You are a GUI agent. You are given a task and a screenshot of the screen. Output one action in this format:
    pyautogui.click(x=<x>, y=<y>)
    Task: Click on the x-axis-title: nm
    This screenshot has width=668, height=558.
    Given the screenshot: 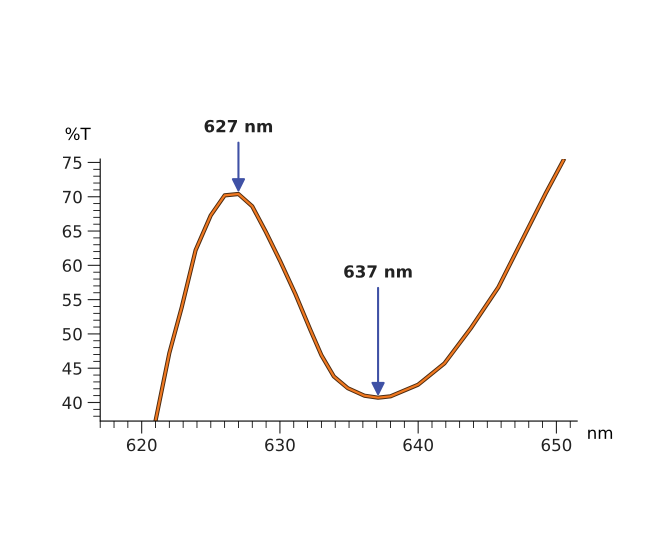 What is the action you would take?
    pyautogui.click(x=600, y=434)
    